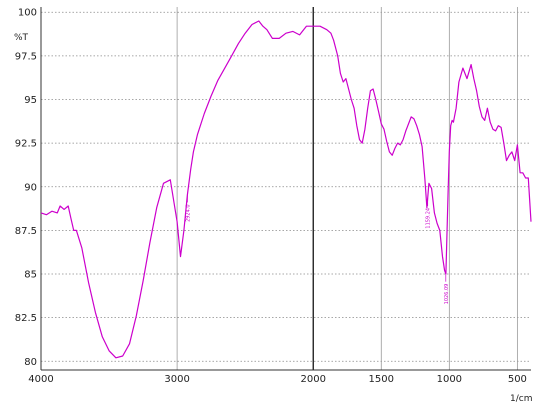 This screenshot has width=533, height=403. Describe the element at coordinates (26, 144) in the screenshot. I see `y-tick-label: 92.5` at that location.